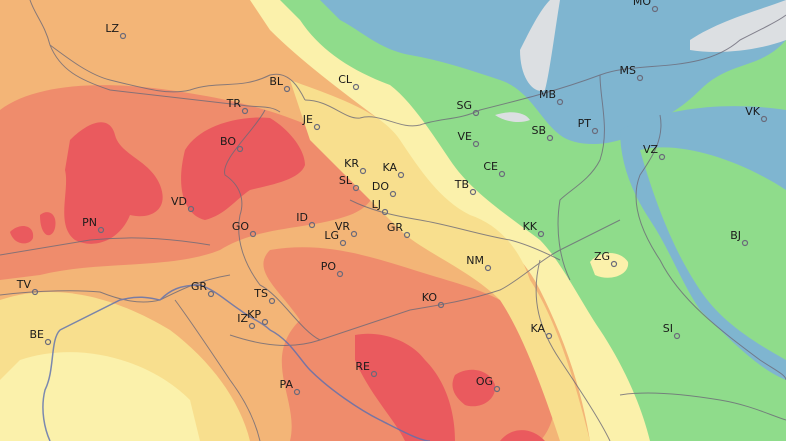 The width and height of the screenshot is (786, 441). I want to click on city-marker-ce: CE, so click(494, 169).